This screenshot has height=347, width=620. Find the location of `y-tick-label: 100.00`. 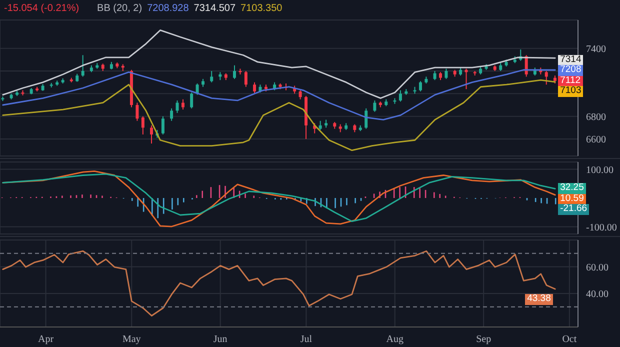

y-tick-label: 100.00 is located at coordinates (600, 170).